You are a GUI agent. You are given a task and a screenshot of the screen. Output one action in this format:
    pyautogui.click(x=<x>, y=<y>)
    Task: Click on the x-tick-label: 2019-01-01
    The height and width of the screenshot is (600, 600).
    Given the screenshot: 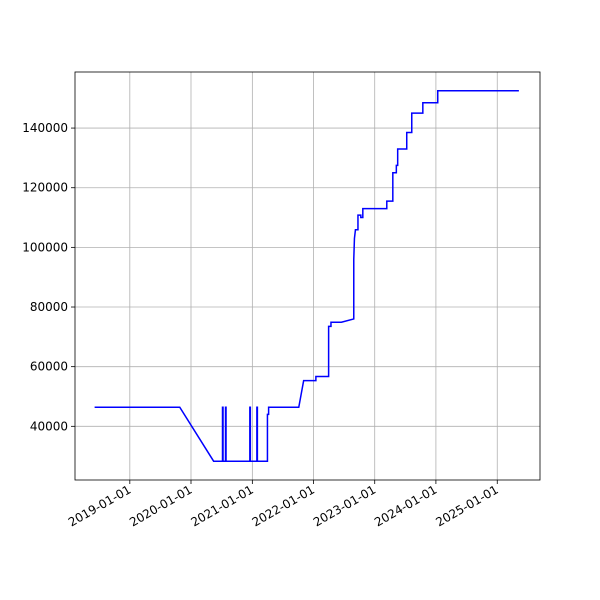 What is the action you would take?
    pyautogui.click(x=99, y=505)
    